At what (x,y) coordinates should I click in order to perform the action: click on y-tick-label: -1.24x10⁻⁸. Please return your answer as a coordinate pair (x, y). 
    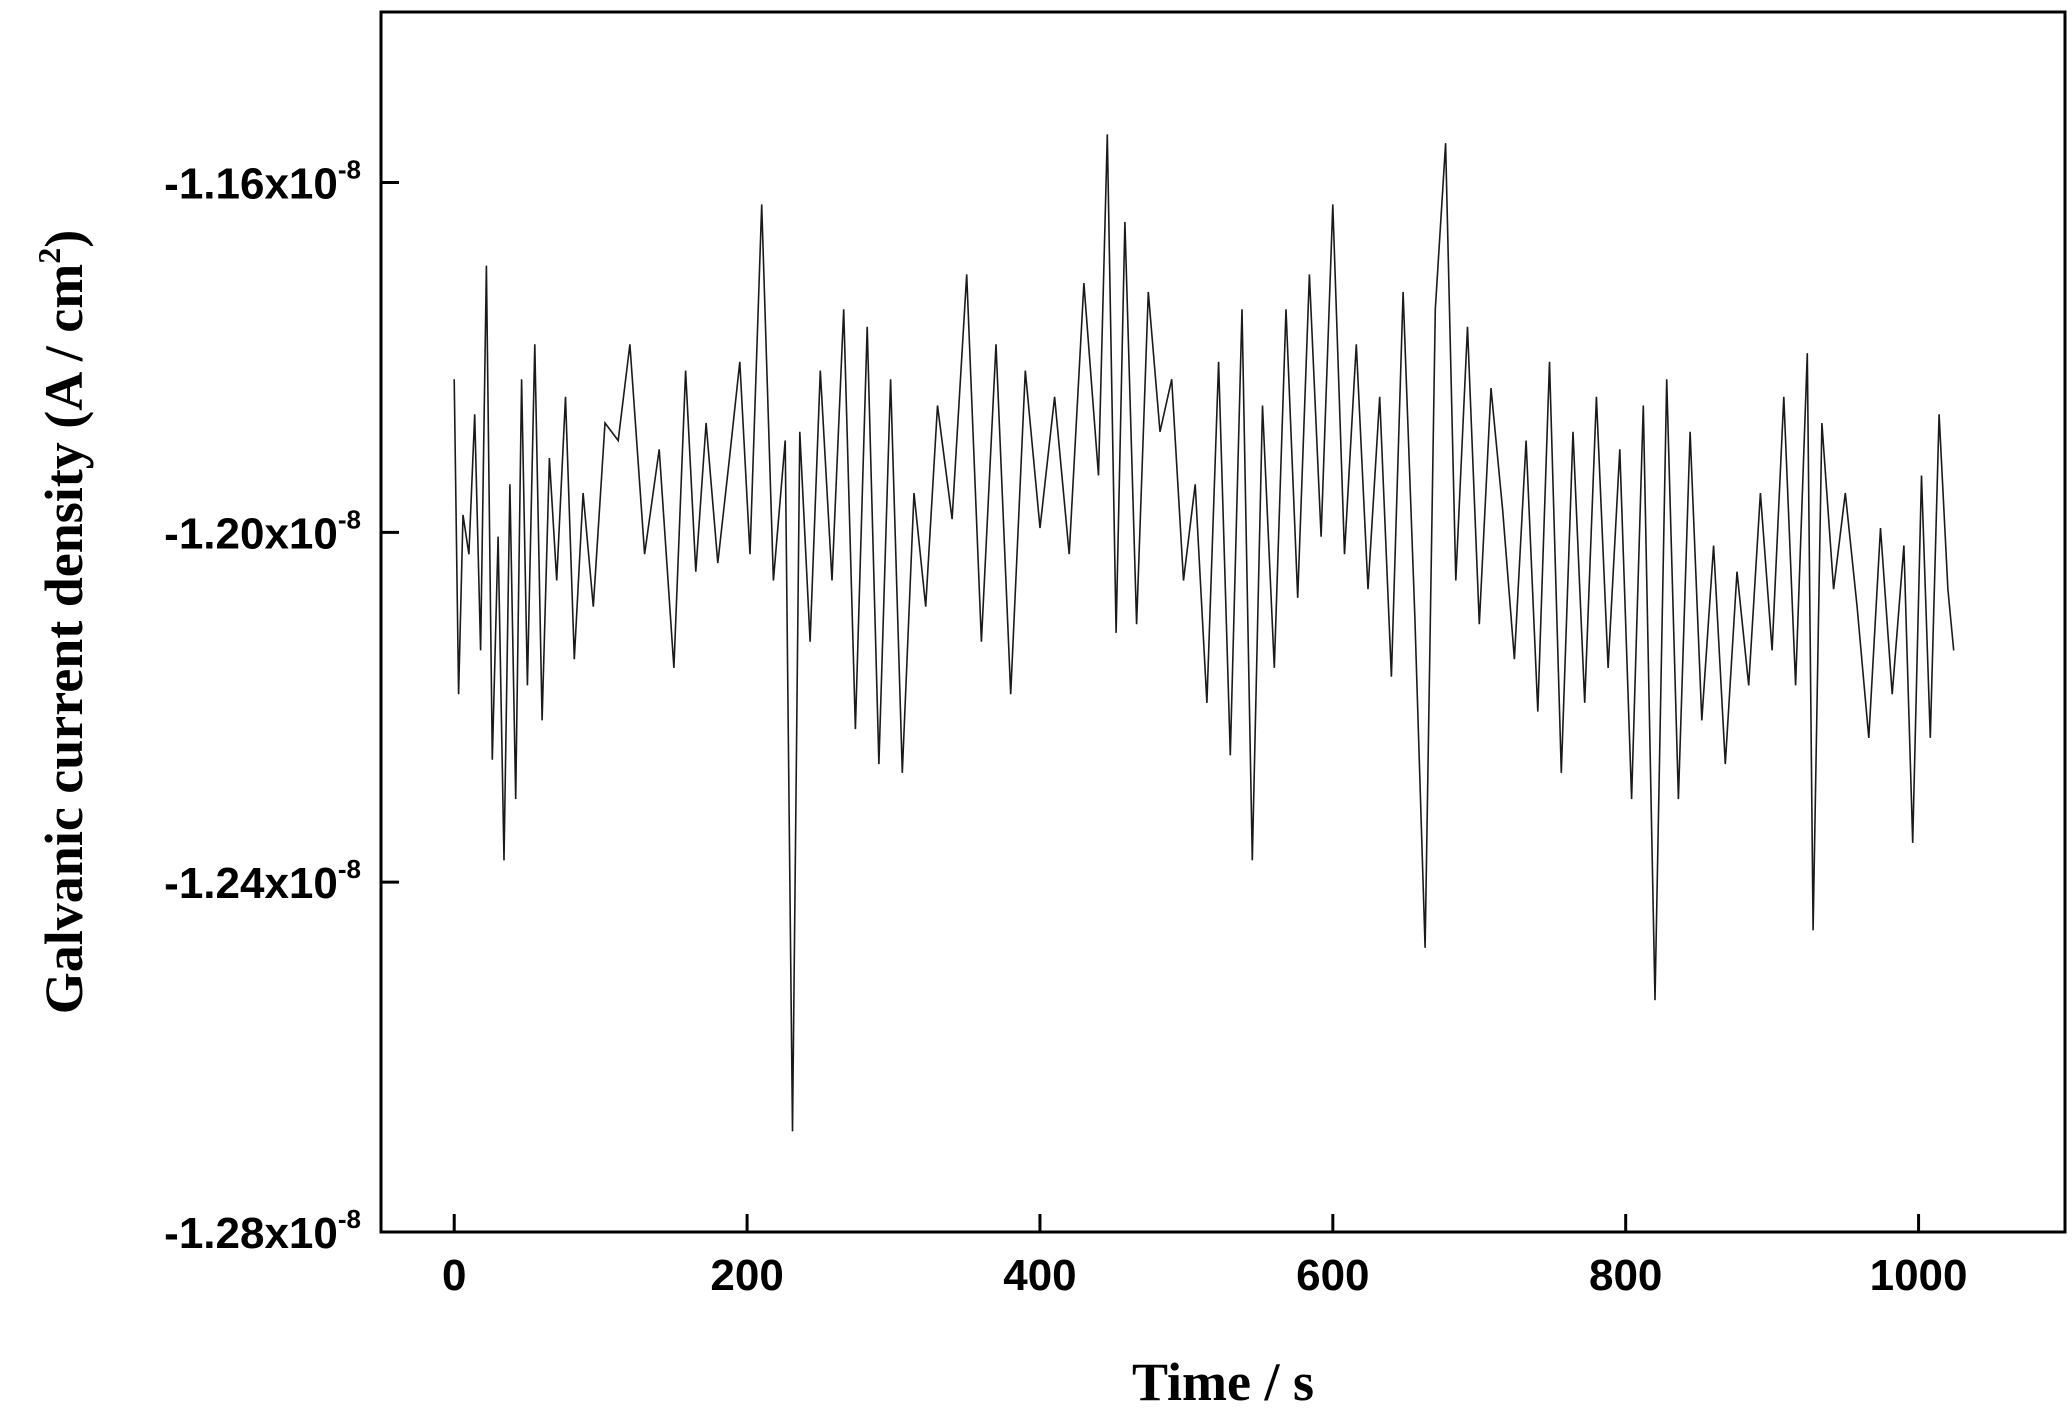
    Looking at the image, I should click on (262, 881).